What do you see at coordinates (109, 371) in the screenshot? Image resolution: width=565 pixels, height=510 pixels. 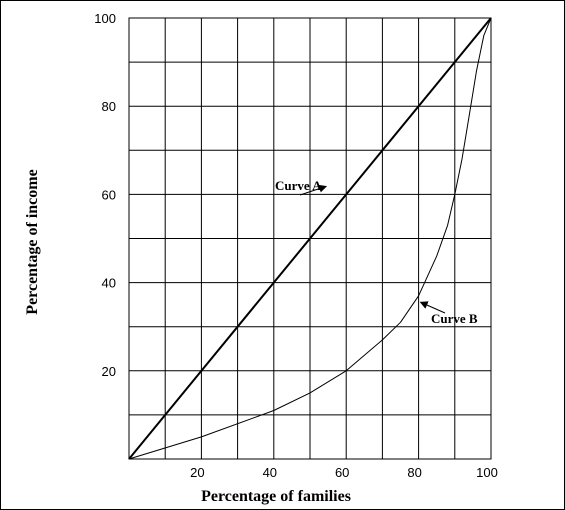 I see `y-tick-label: 20` at bounding box center [109, 371].